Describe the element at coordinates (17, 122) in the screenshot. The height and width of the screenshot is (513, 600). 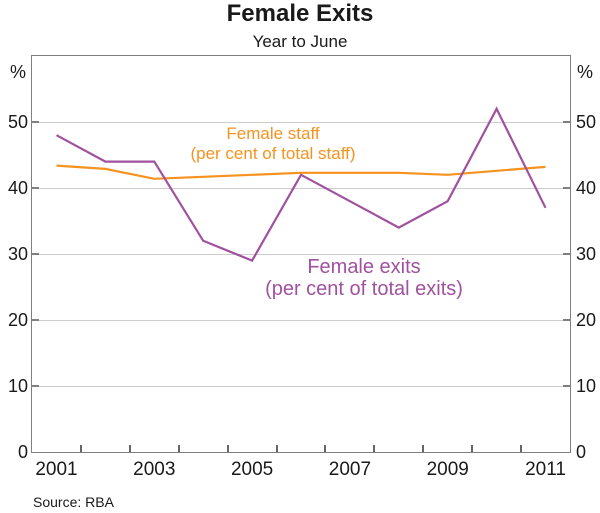
I see `y-tick-label-left: 50` at that location.